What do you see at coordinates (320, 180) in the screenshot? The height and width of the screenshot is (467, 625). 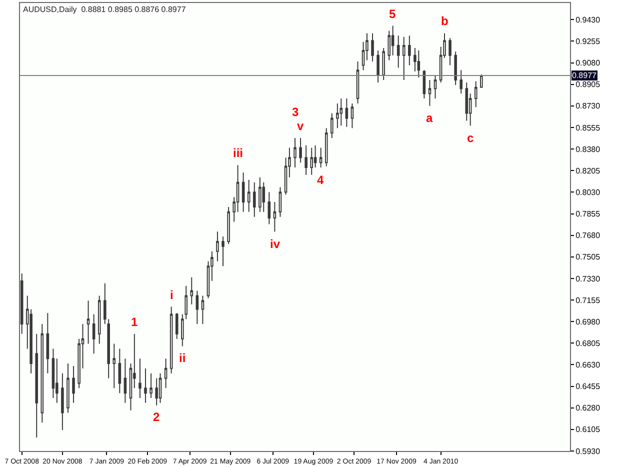 I see `annotation: 4` at bounding box center [320, 180].